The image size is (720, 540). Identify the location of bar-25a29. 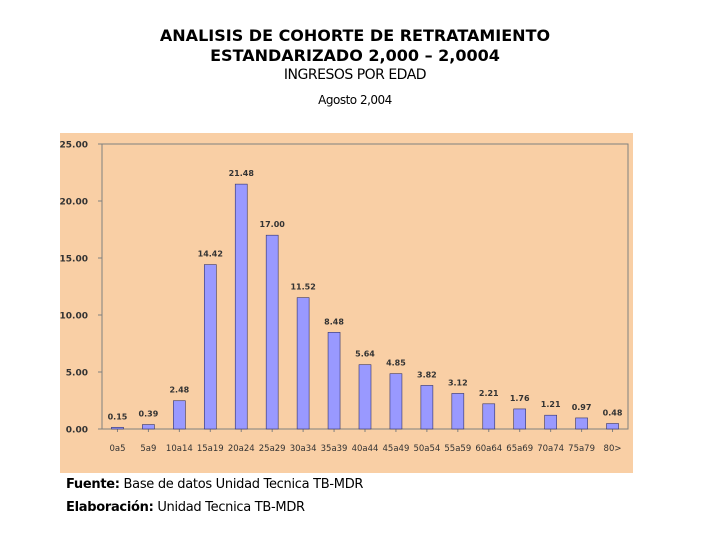
(272, 332).